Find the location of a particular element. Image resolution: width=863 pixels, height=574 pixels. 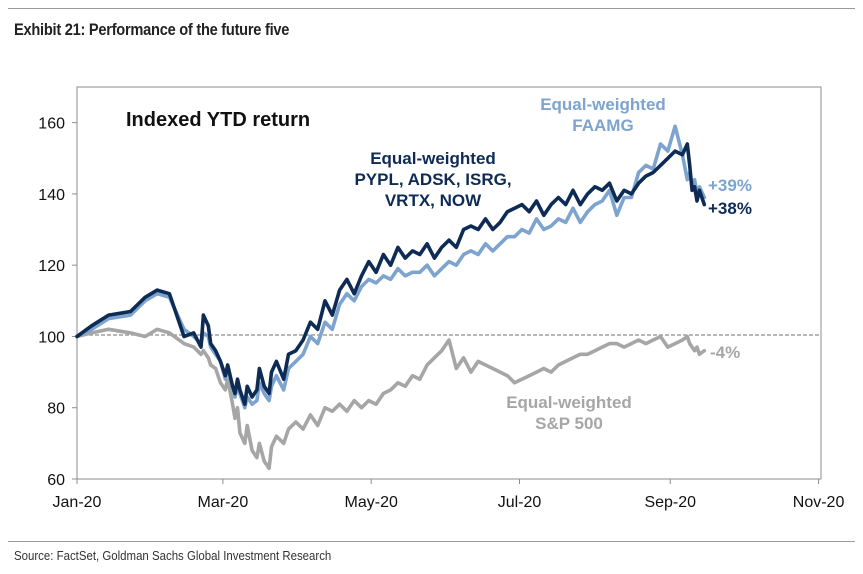

future-five-label-line-2: PYPL, ADSK, ISRG, is located at coordinates (432, 179).